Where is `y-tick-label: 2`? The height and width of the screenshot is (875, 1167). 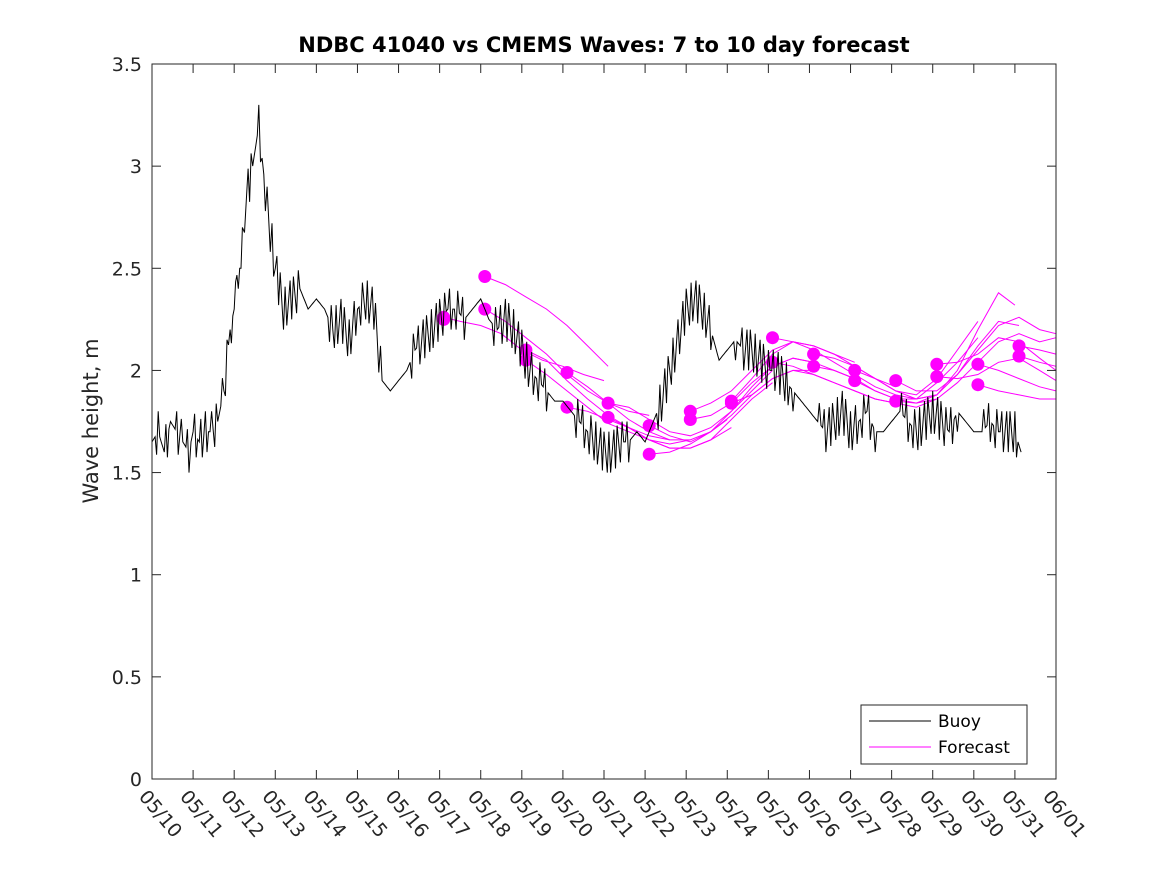
y-tick-label: 2 is located at coordinates (136, 371).